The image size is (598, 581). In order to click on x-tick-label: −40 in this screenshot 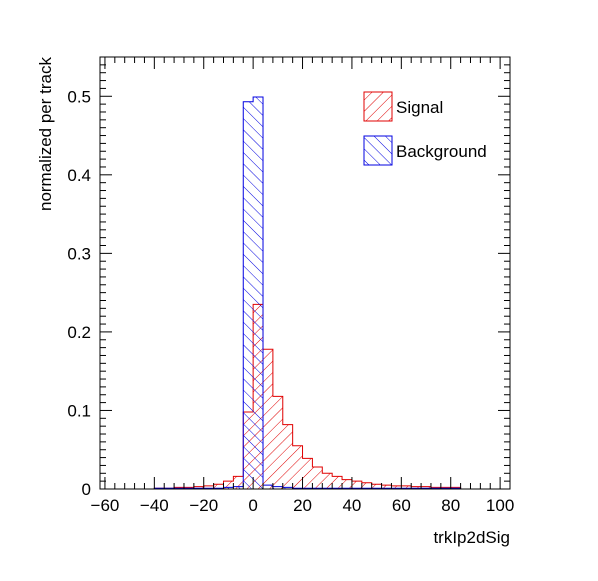, I will do `click(154, 505)`.